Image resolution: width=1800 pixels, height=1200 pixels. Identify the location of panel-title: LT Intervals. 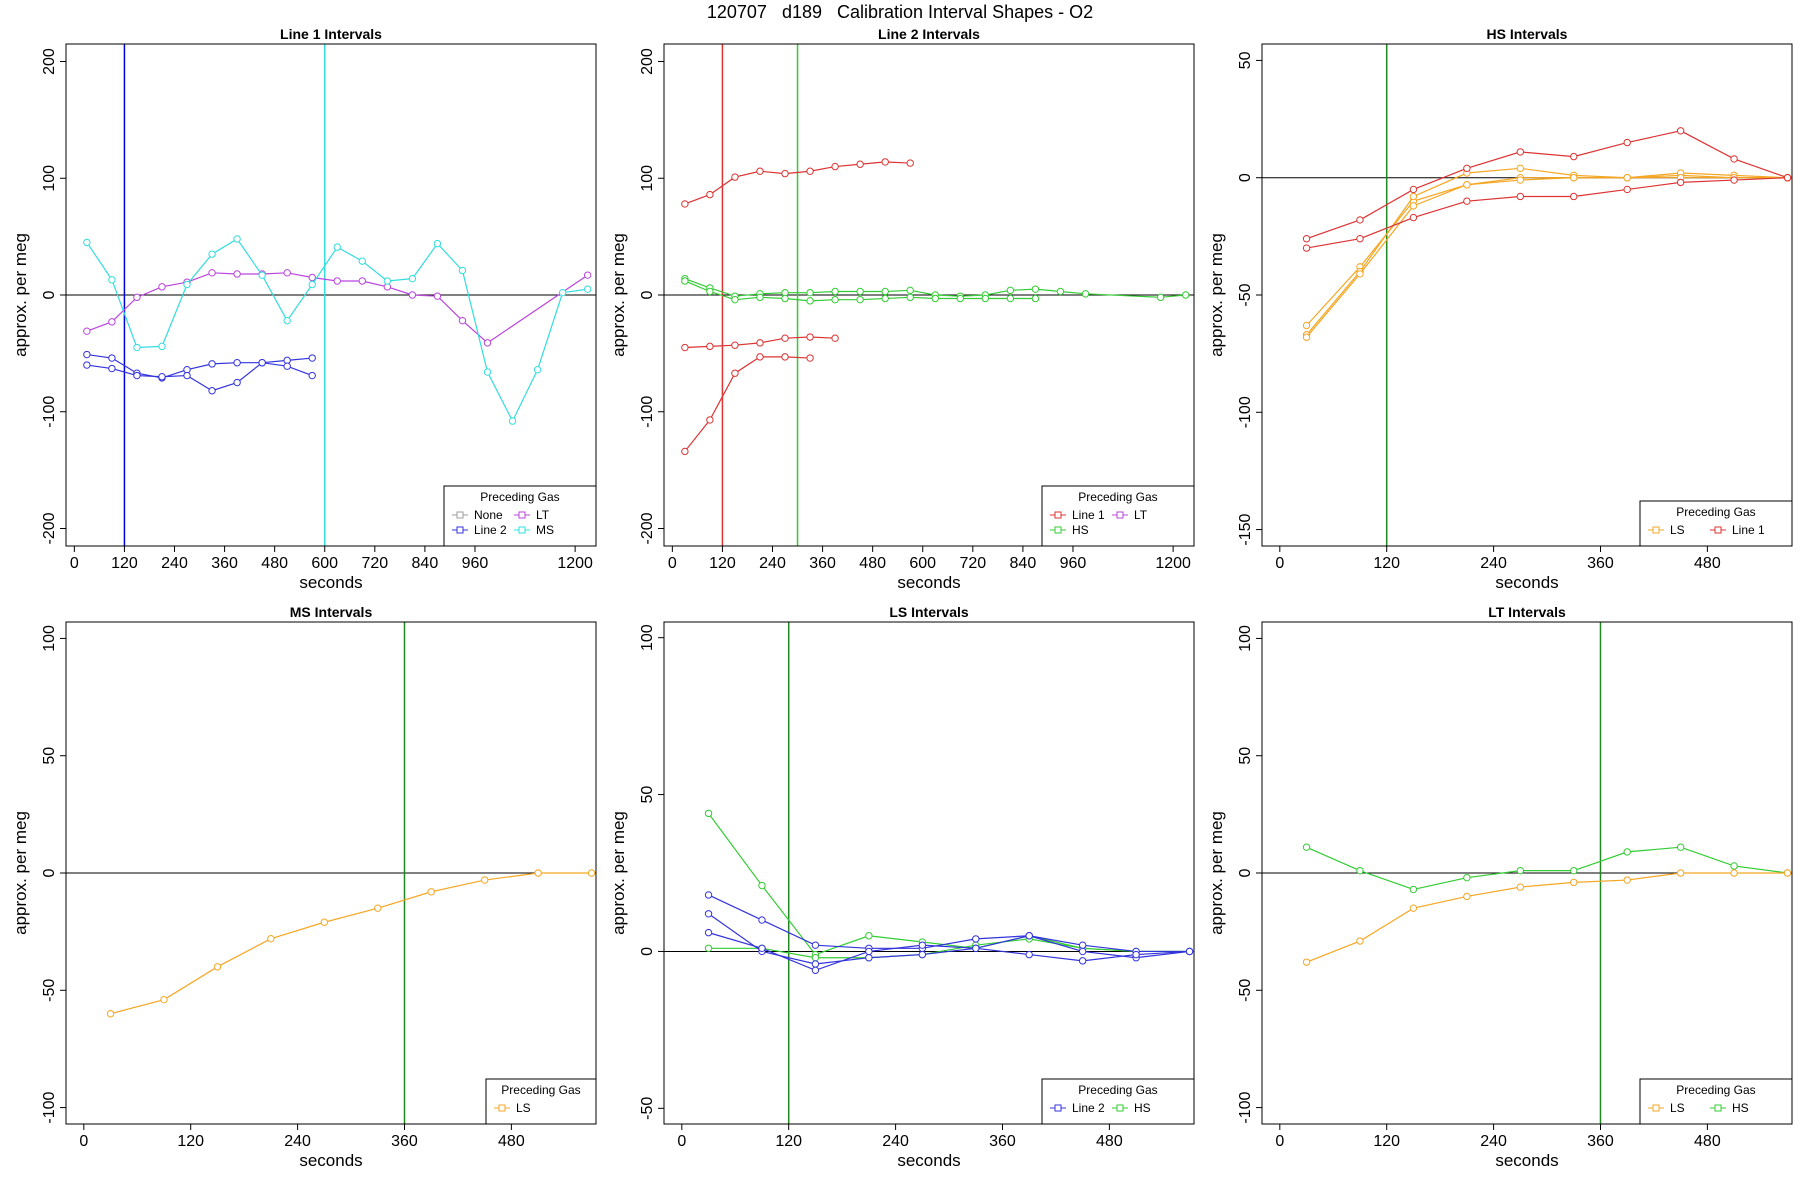
(1527, 612).